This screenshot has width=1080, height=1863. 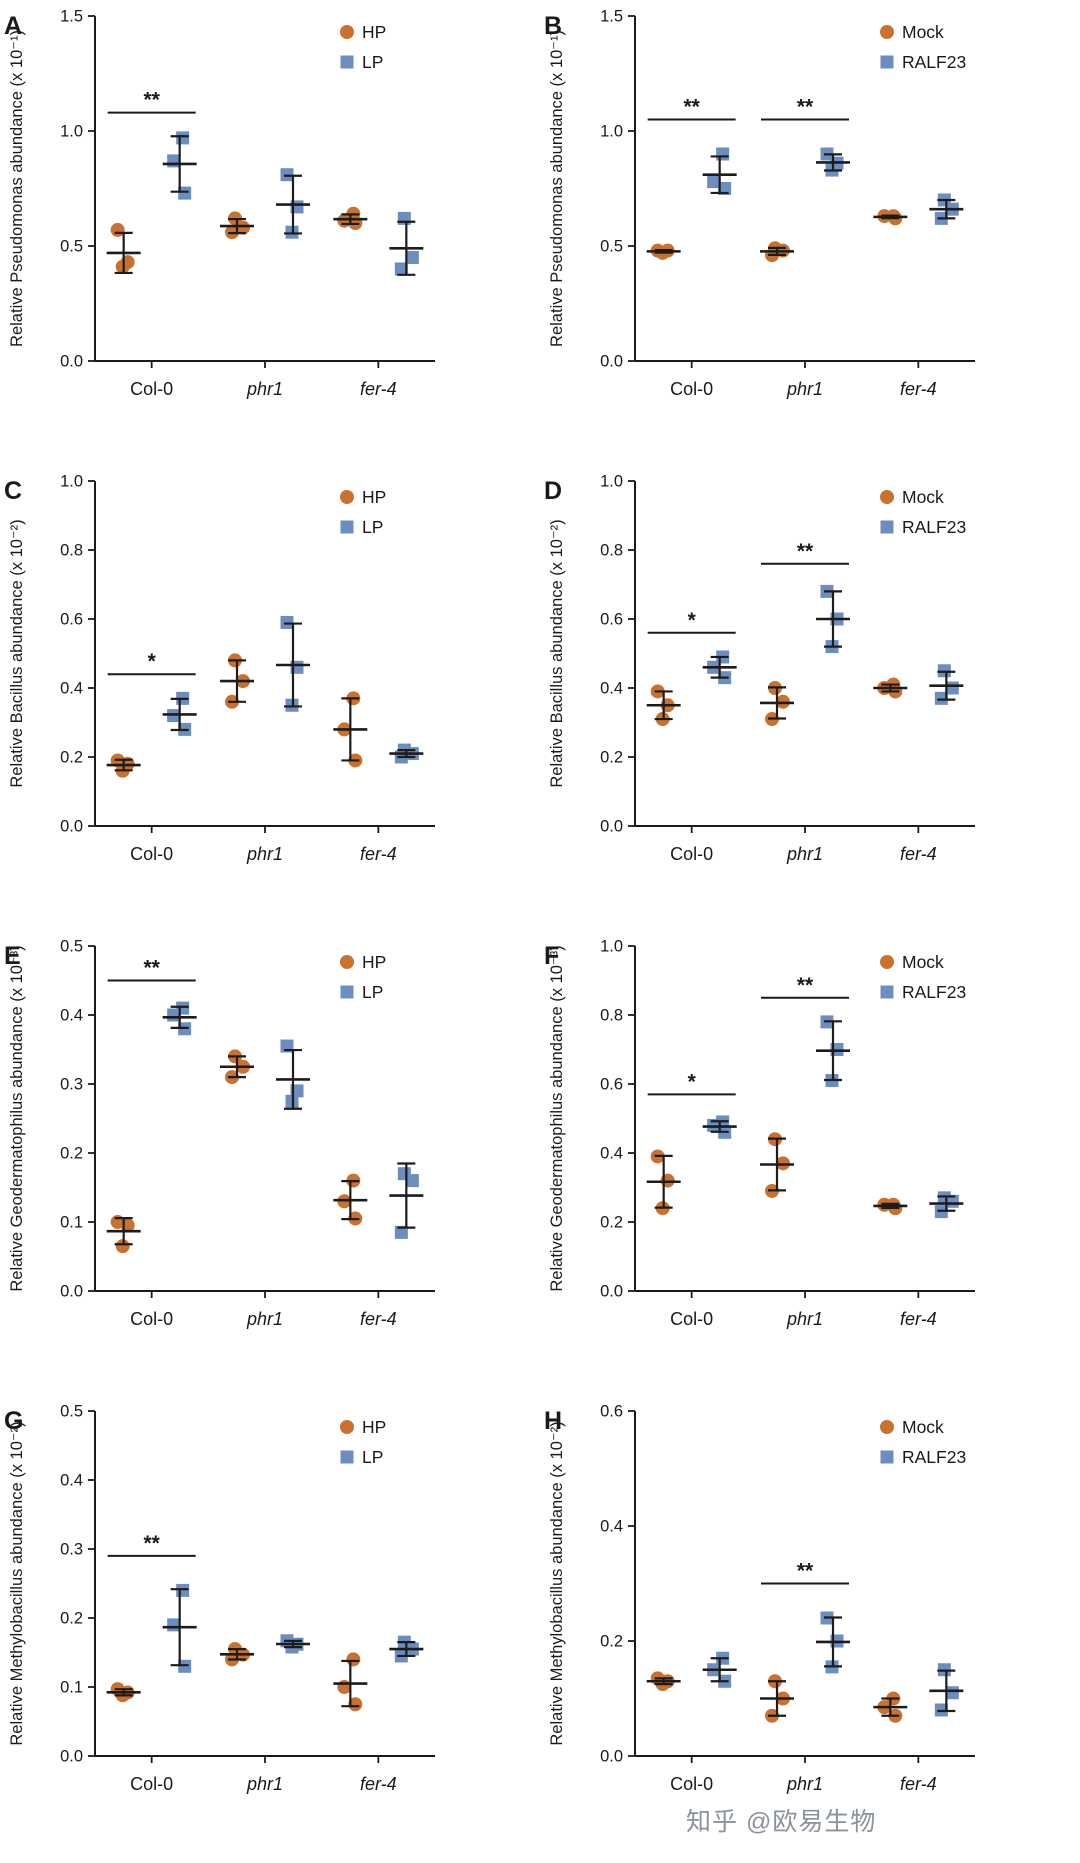 I want to click on panel-letter: C, so click(x=13, y=491).